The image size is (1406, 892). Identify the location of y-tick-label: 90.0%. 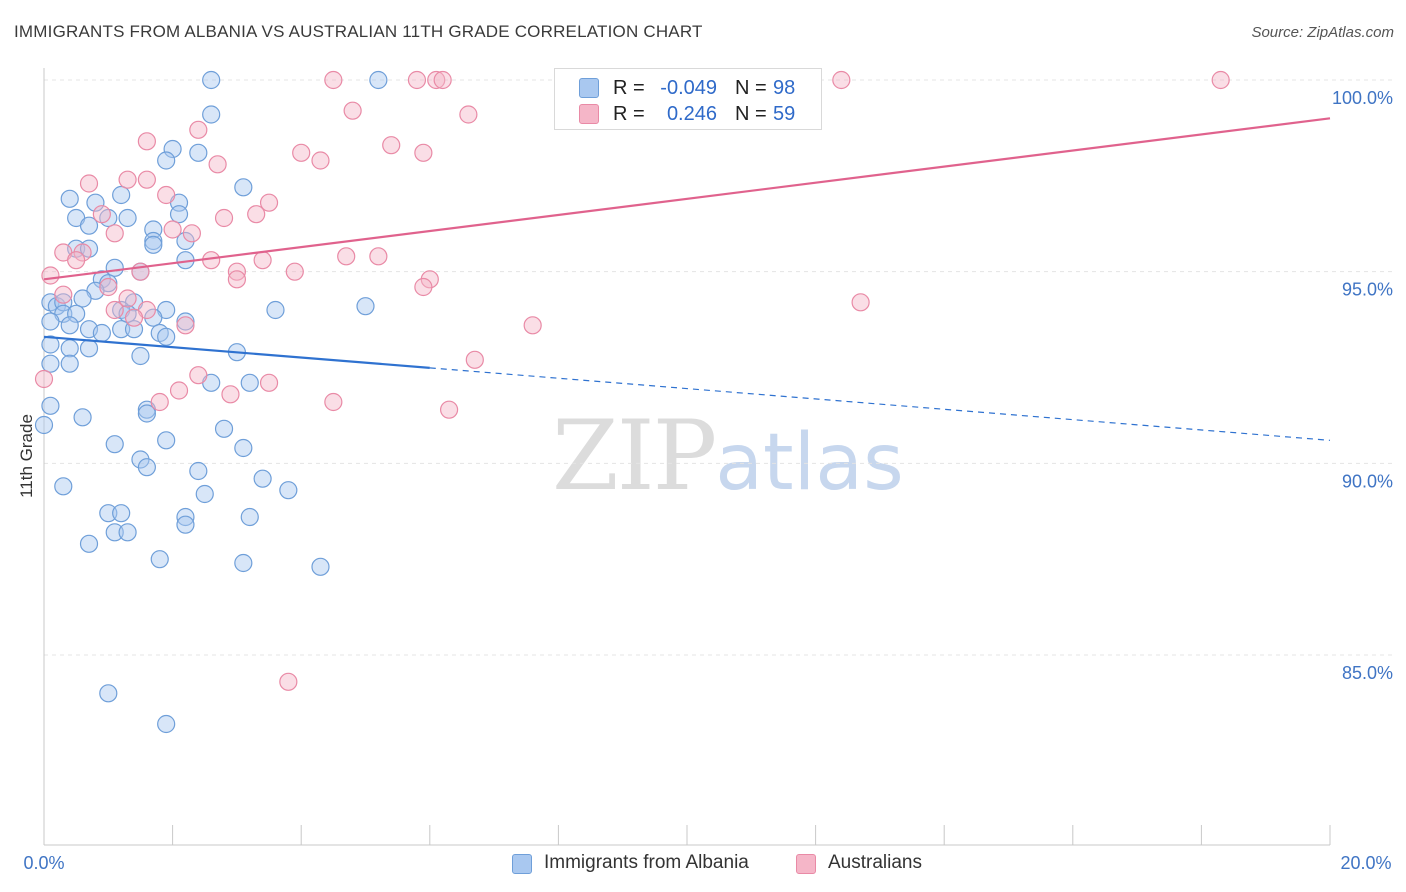
(1367, 481).